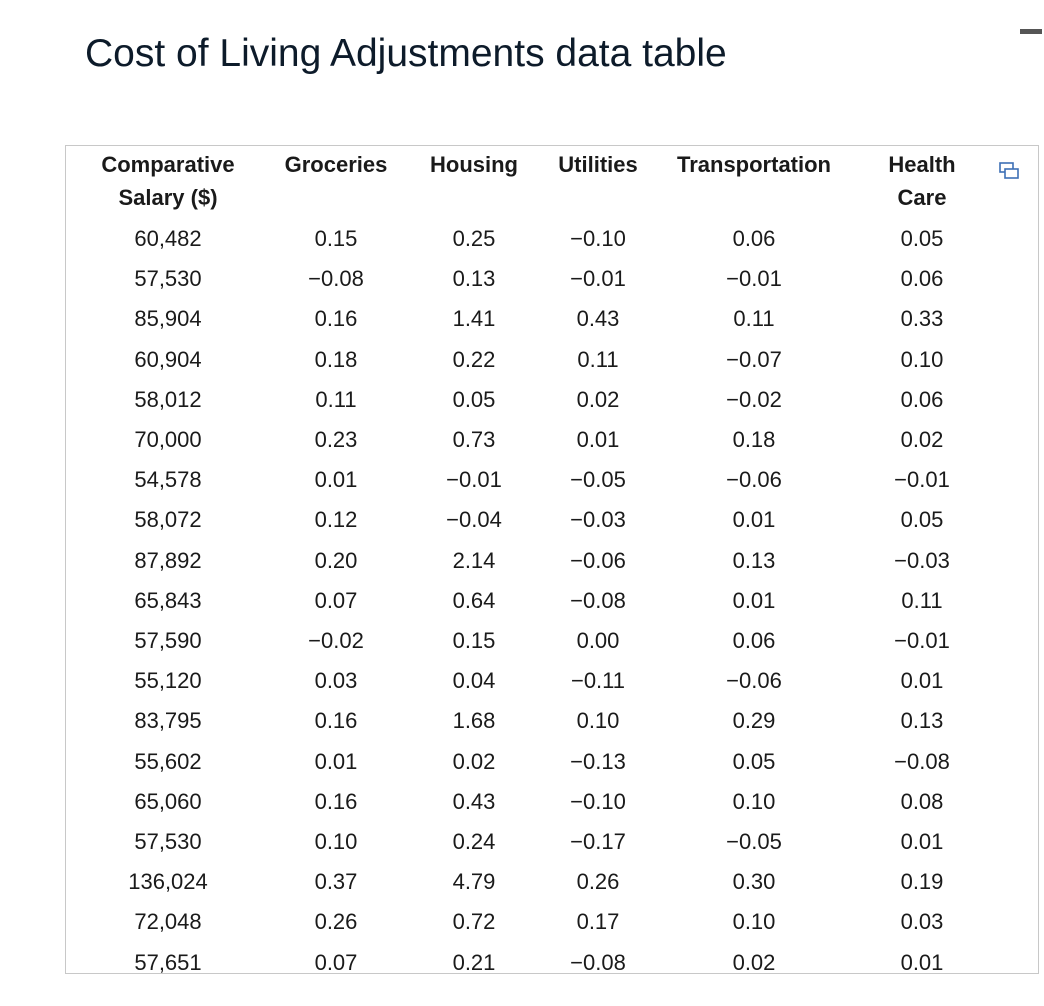  What do you see at coordinates (598, 681) in the screenshot?
I see `table-cell: −0.11` at bounding box center [598, 681].